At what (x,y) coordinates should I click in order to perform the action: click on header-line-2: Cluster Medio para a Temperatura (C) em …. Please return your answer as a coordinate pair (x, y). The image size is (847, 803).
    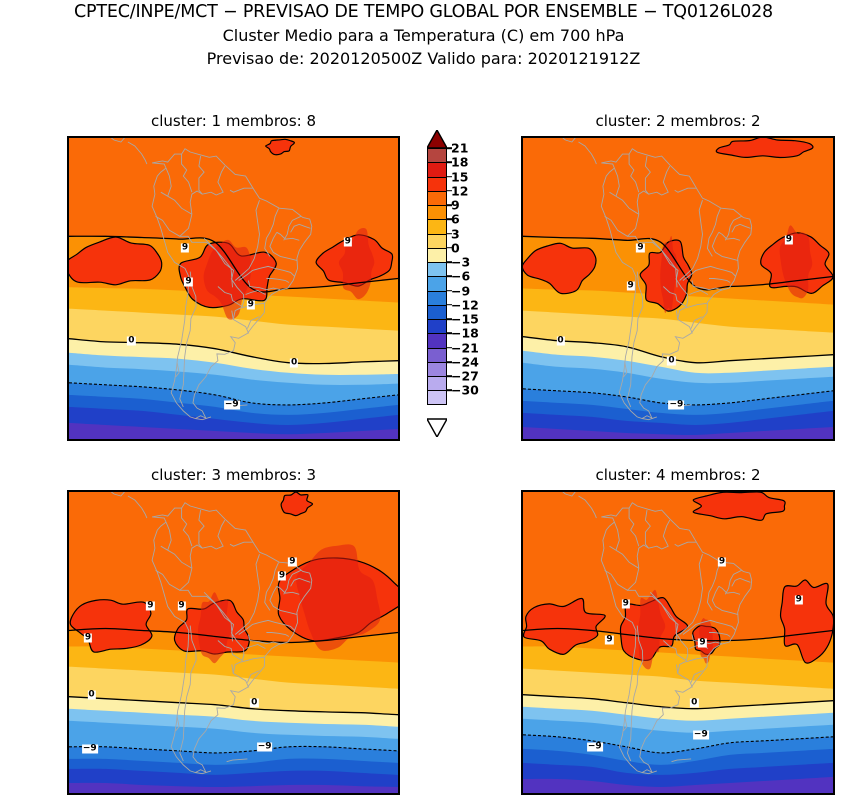
    Looking at the image, I should click on (423, 35).